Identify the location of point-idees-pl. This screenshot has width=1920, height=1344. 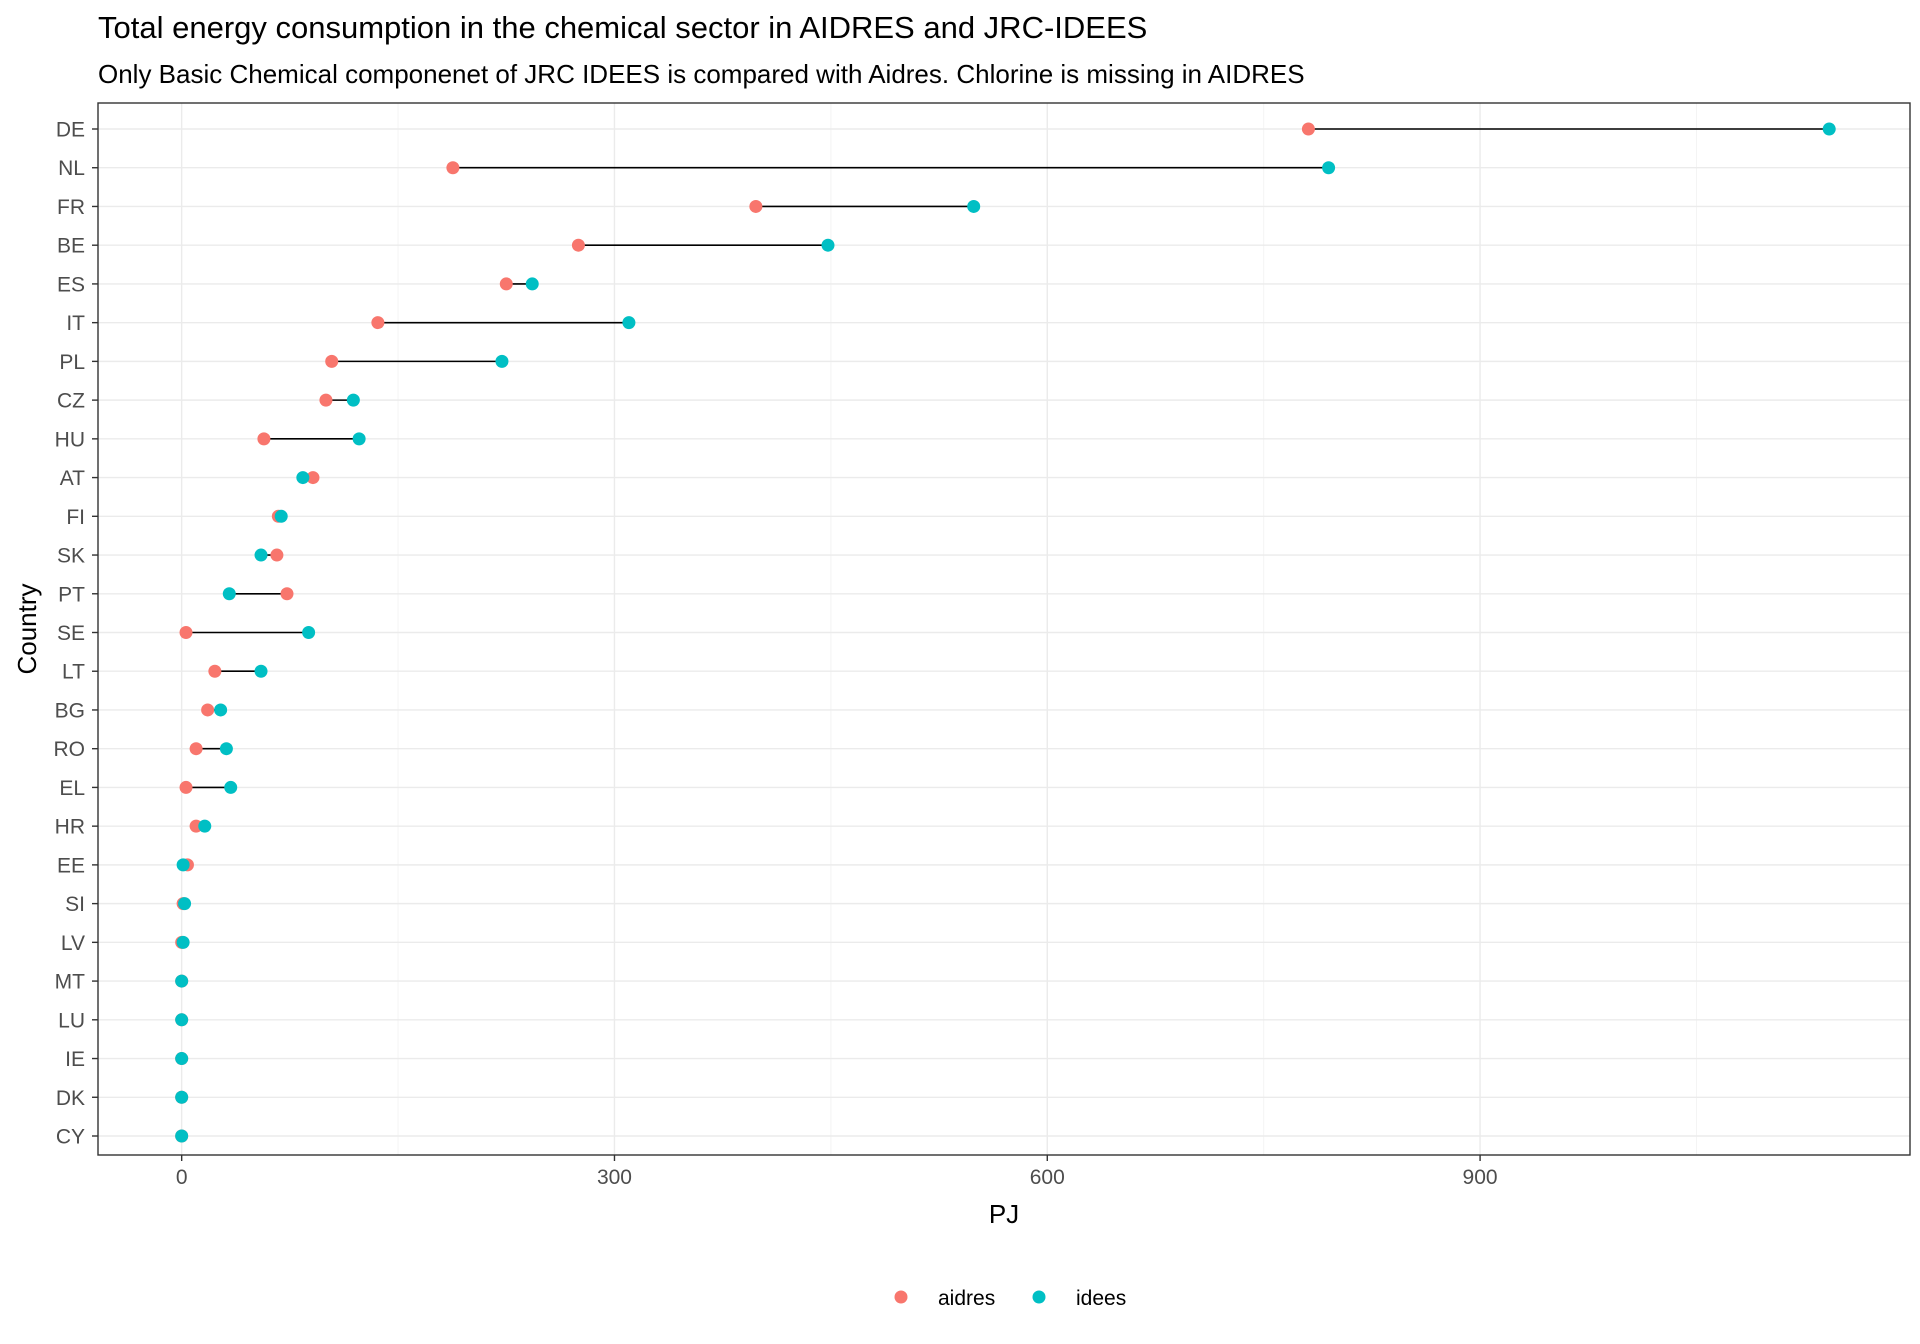
(502, 361).